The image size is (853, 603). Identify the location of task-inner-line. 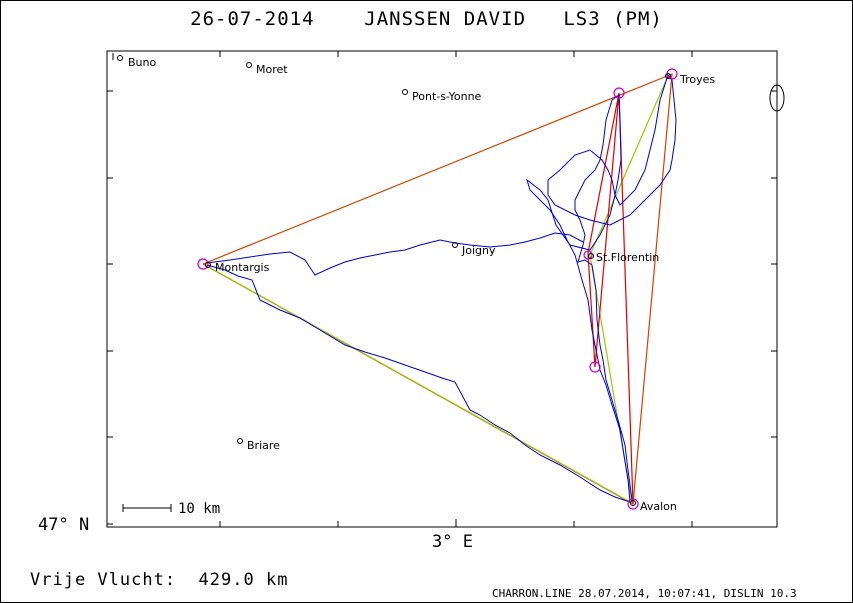
(610, 298).